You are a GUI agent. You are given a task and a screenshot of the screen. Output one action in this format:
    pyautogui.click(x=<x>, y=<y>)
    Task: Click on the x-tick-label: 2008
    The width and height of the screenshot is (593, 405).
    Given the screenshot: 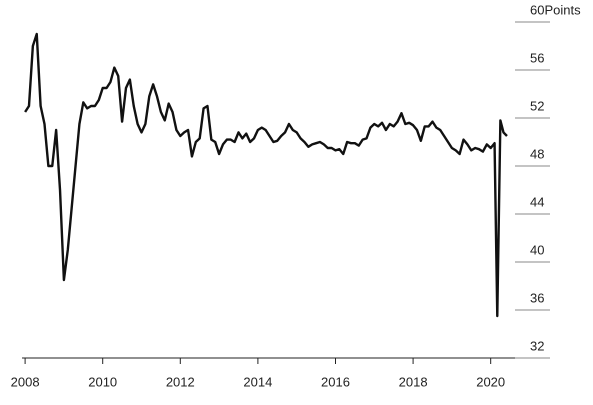 What is the action you would take?
    pyautogui.click(x=25, y=381)
    